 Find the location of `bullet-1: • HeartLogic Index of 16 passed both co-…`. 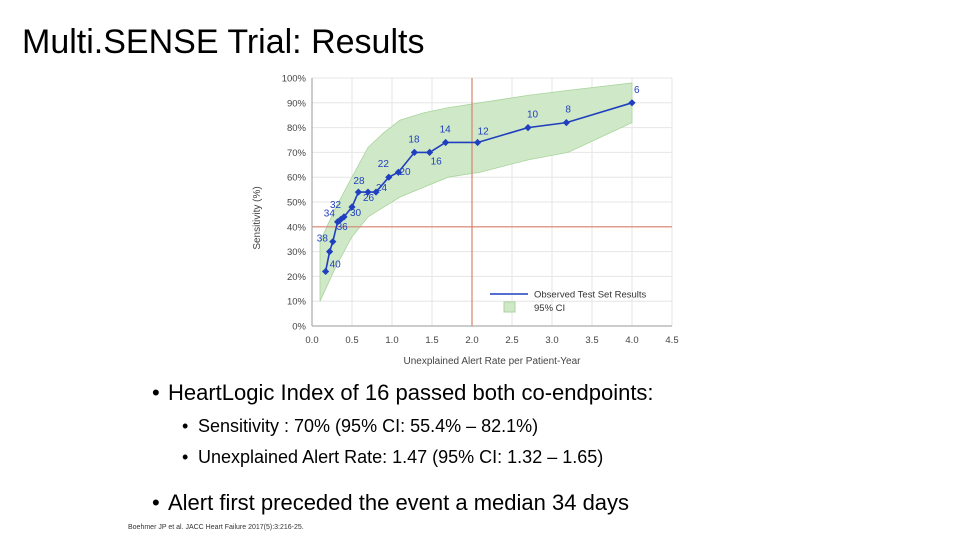

bullet-1: • HeartLogic Index of 16 passed both co-… is located at coordinates (403, 393).